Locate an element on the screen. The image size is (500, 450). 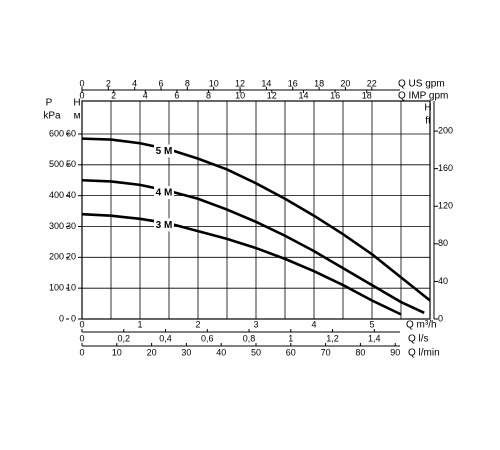
y-tick-label: 0 is located at coordinates (73, 318).